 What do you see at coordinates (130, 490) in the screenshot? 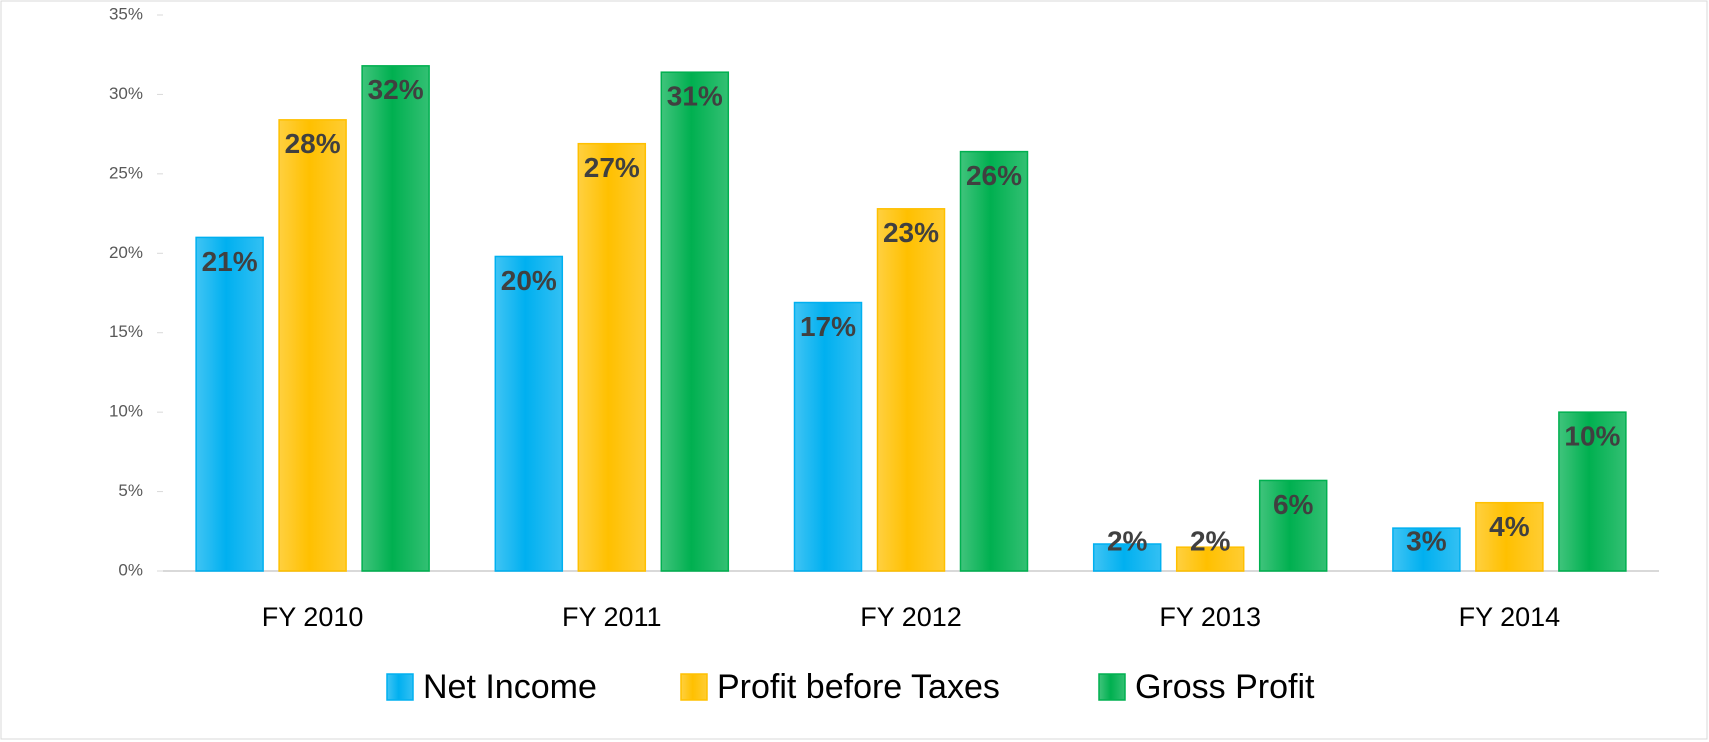
I see `y-tick-label: 5%` at bounding box center [130, 490].